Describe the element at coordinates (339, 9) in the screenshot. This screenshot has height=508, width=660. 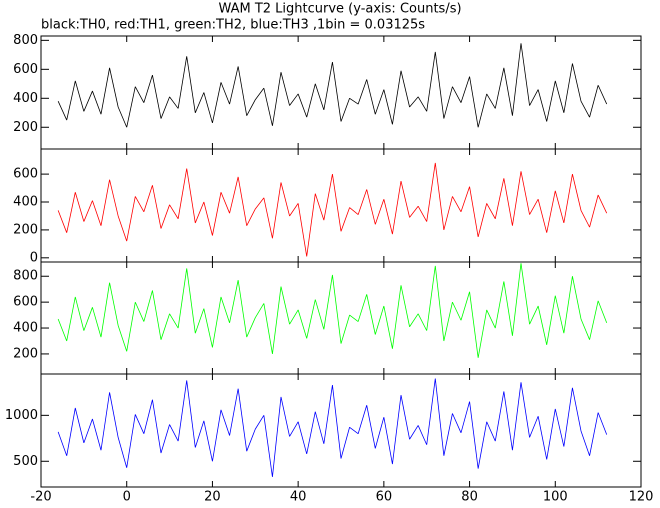
I see `chart-title: WAM T2 Lightcurve (y-axis: Counts/s)` at that location.